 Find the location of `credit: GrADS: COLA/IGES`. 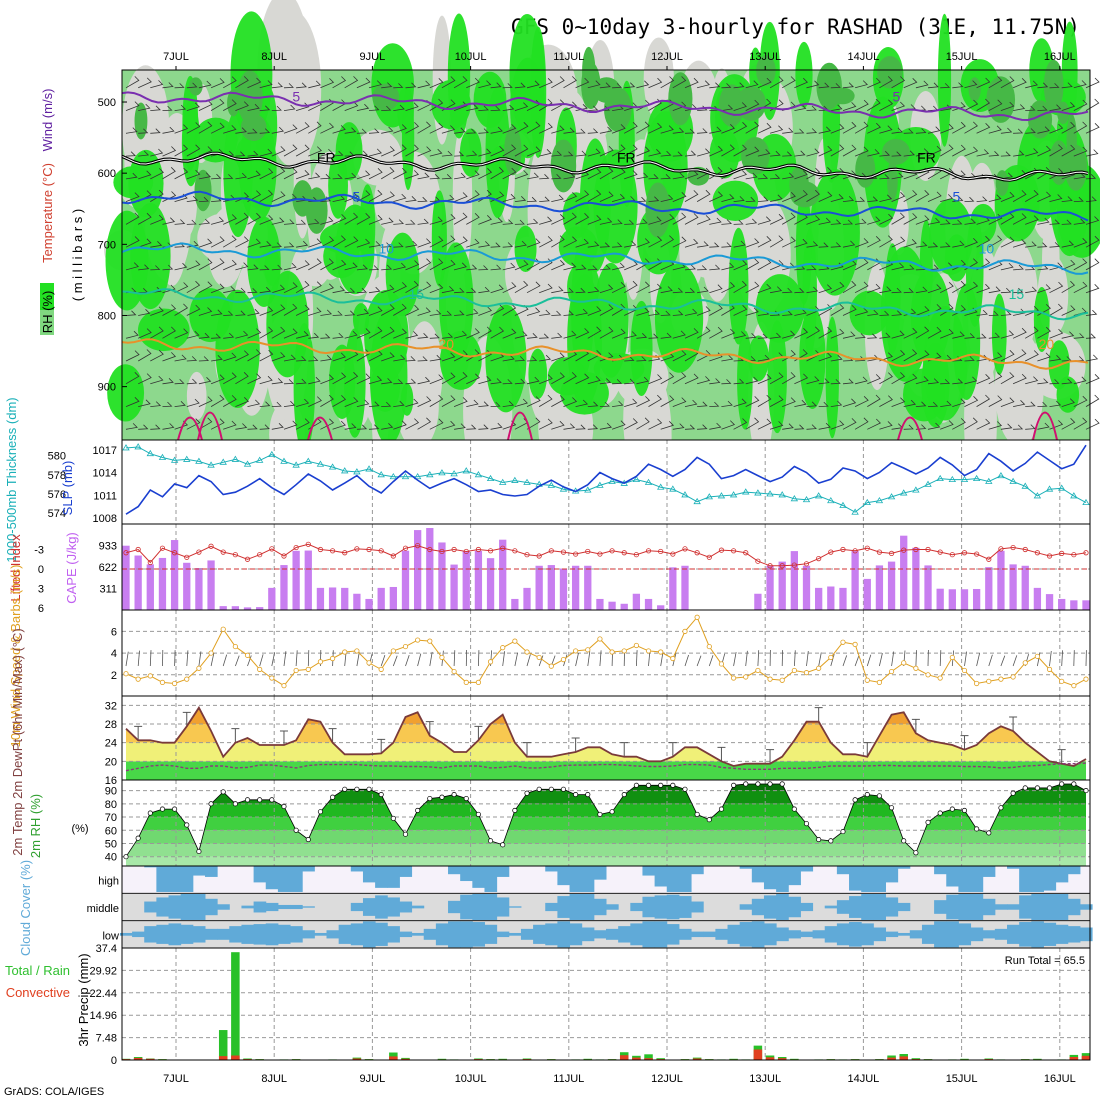

credit: GrADS: COLA/IGES is located at coordinates (54, 1092).